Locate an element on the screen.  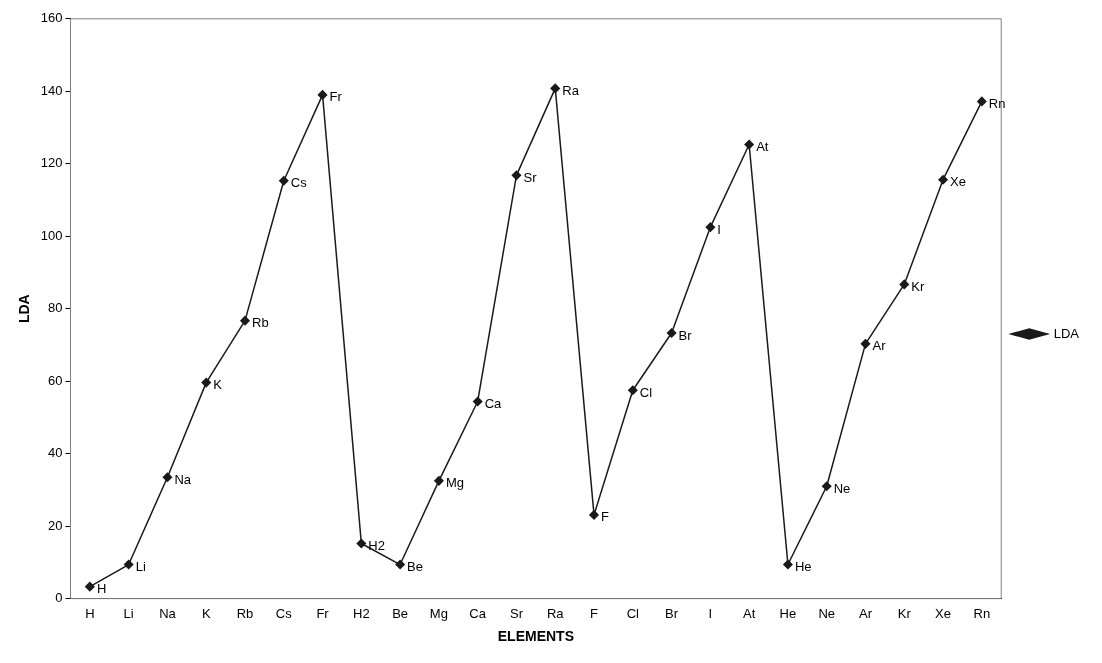
y-tick-label: 140 is located at coordinates (51, 90).